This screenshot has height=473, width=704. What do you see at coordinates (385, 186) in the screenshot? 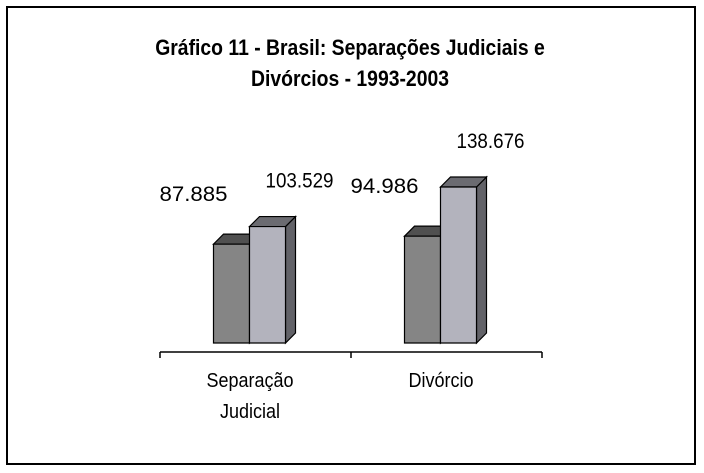
I see `data-label: 94.986` at bounding box center [385, 186].